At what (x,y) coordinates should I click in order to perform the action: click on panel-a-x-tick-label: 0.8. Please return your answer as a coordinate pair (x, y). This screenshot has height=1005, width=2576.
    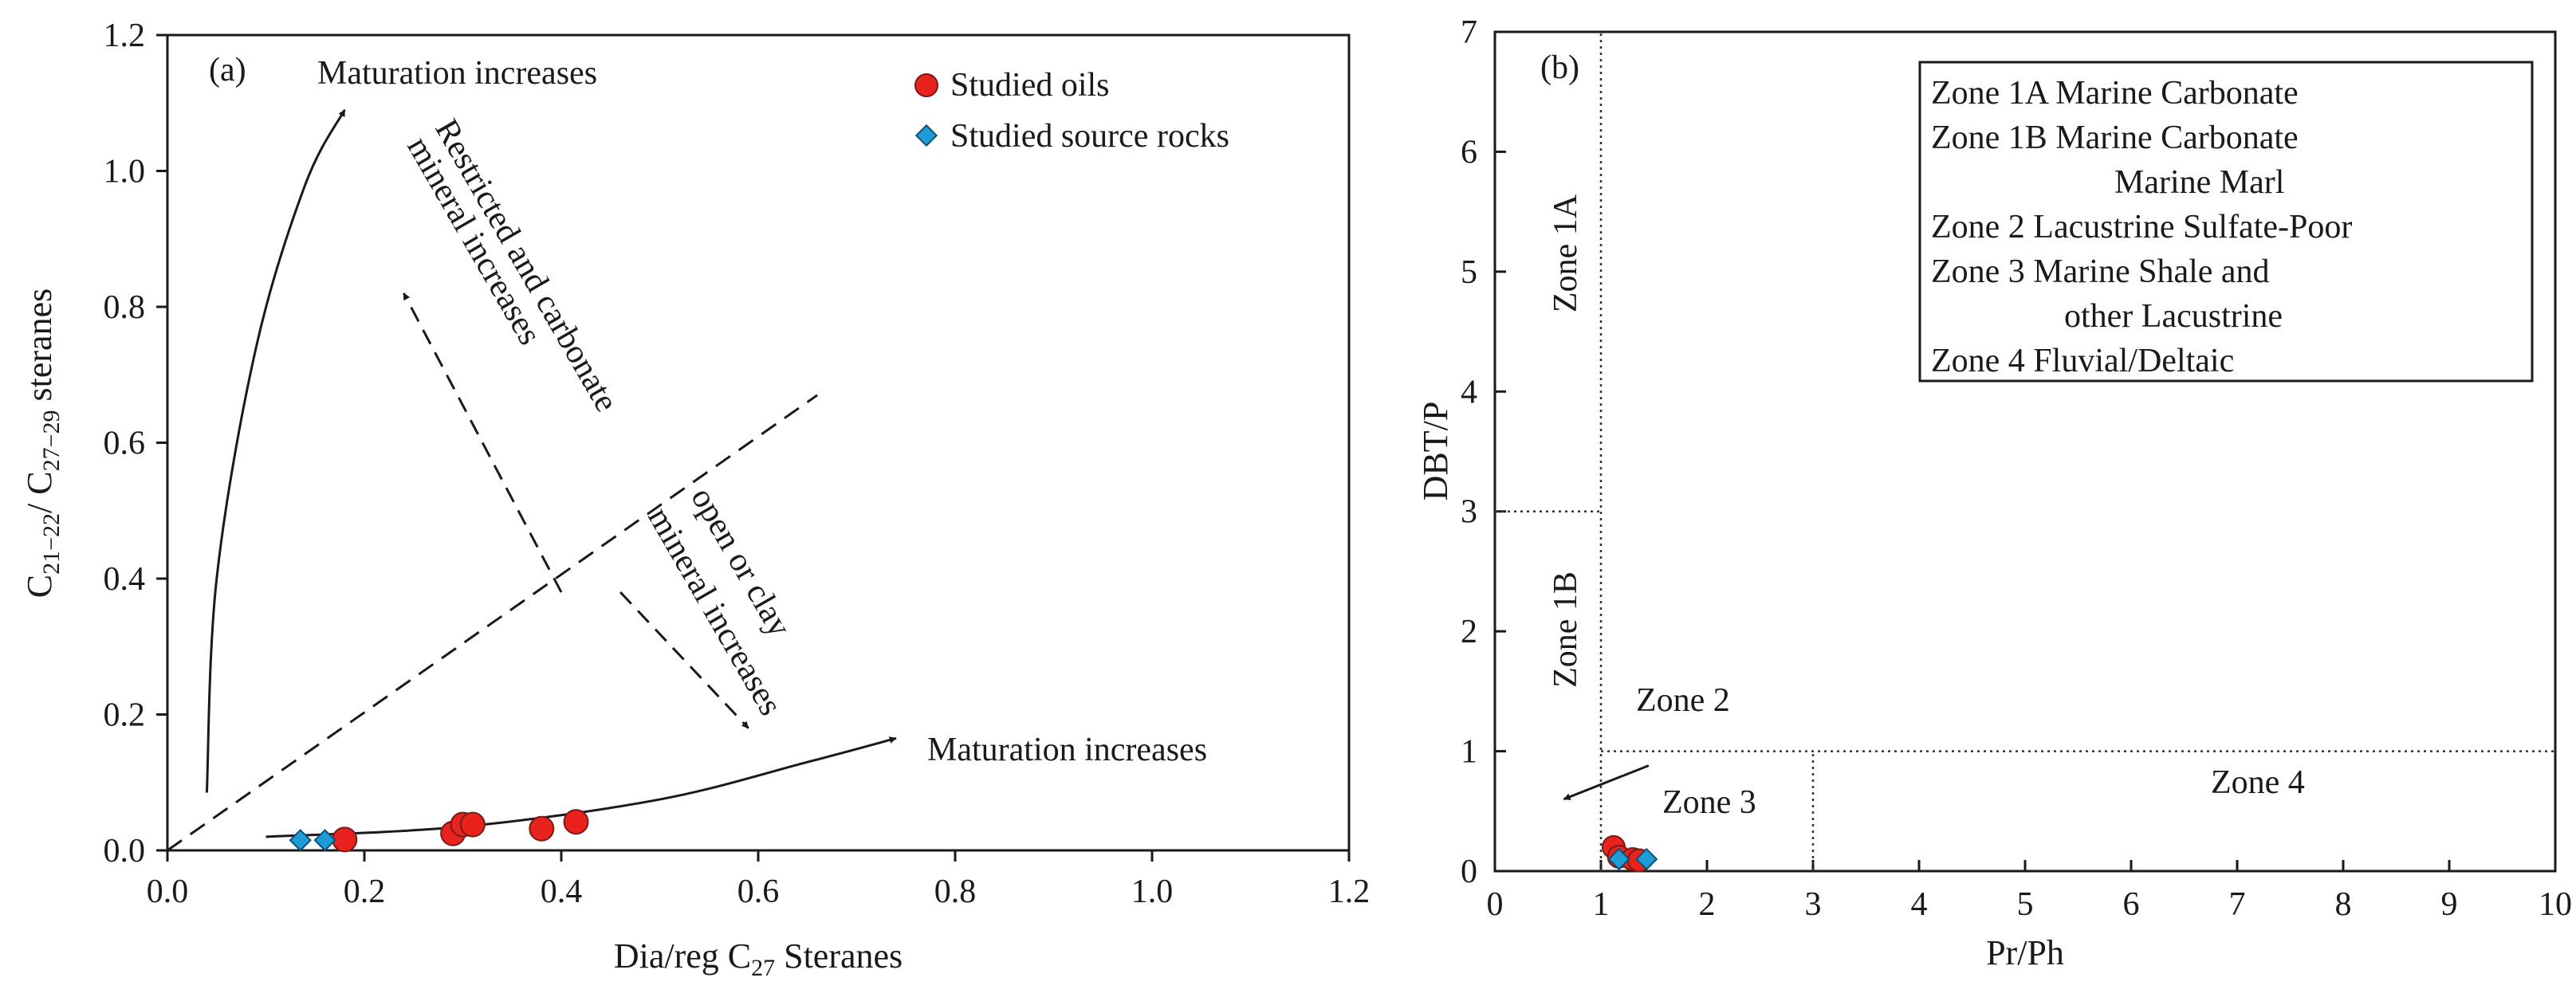
    Looking at the image, I should click on (955, 892).